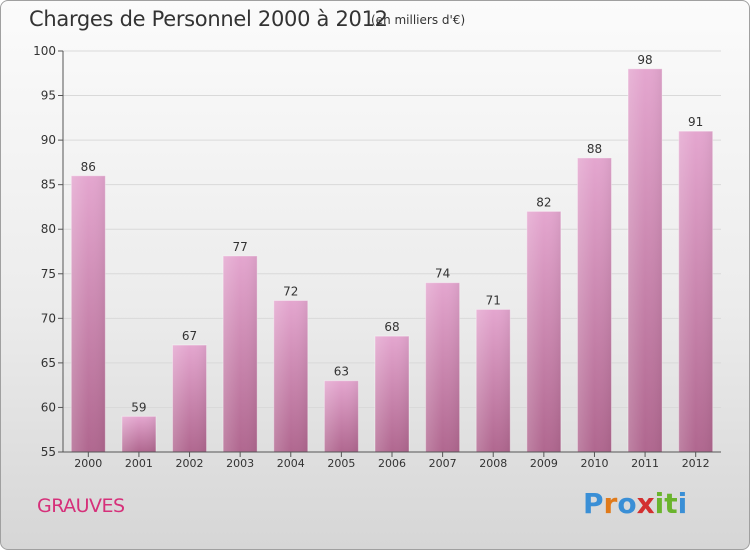  Describe the element at coordinates (610, 503) in the screenshot. I see `logo-letter: r` at that location.